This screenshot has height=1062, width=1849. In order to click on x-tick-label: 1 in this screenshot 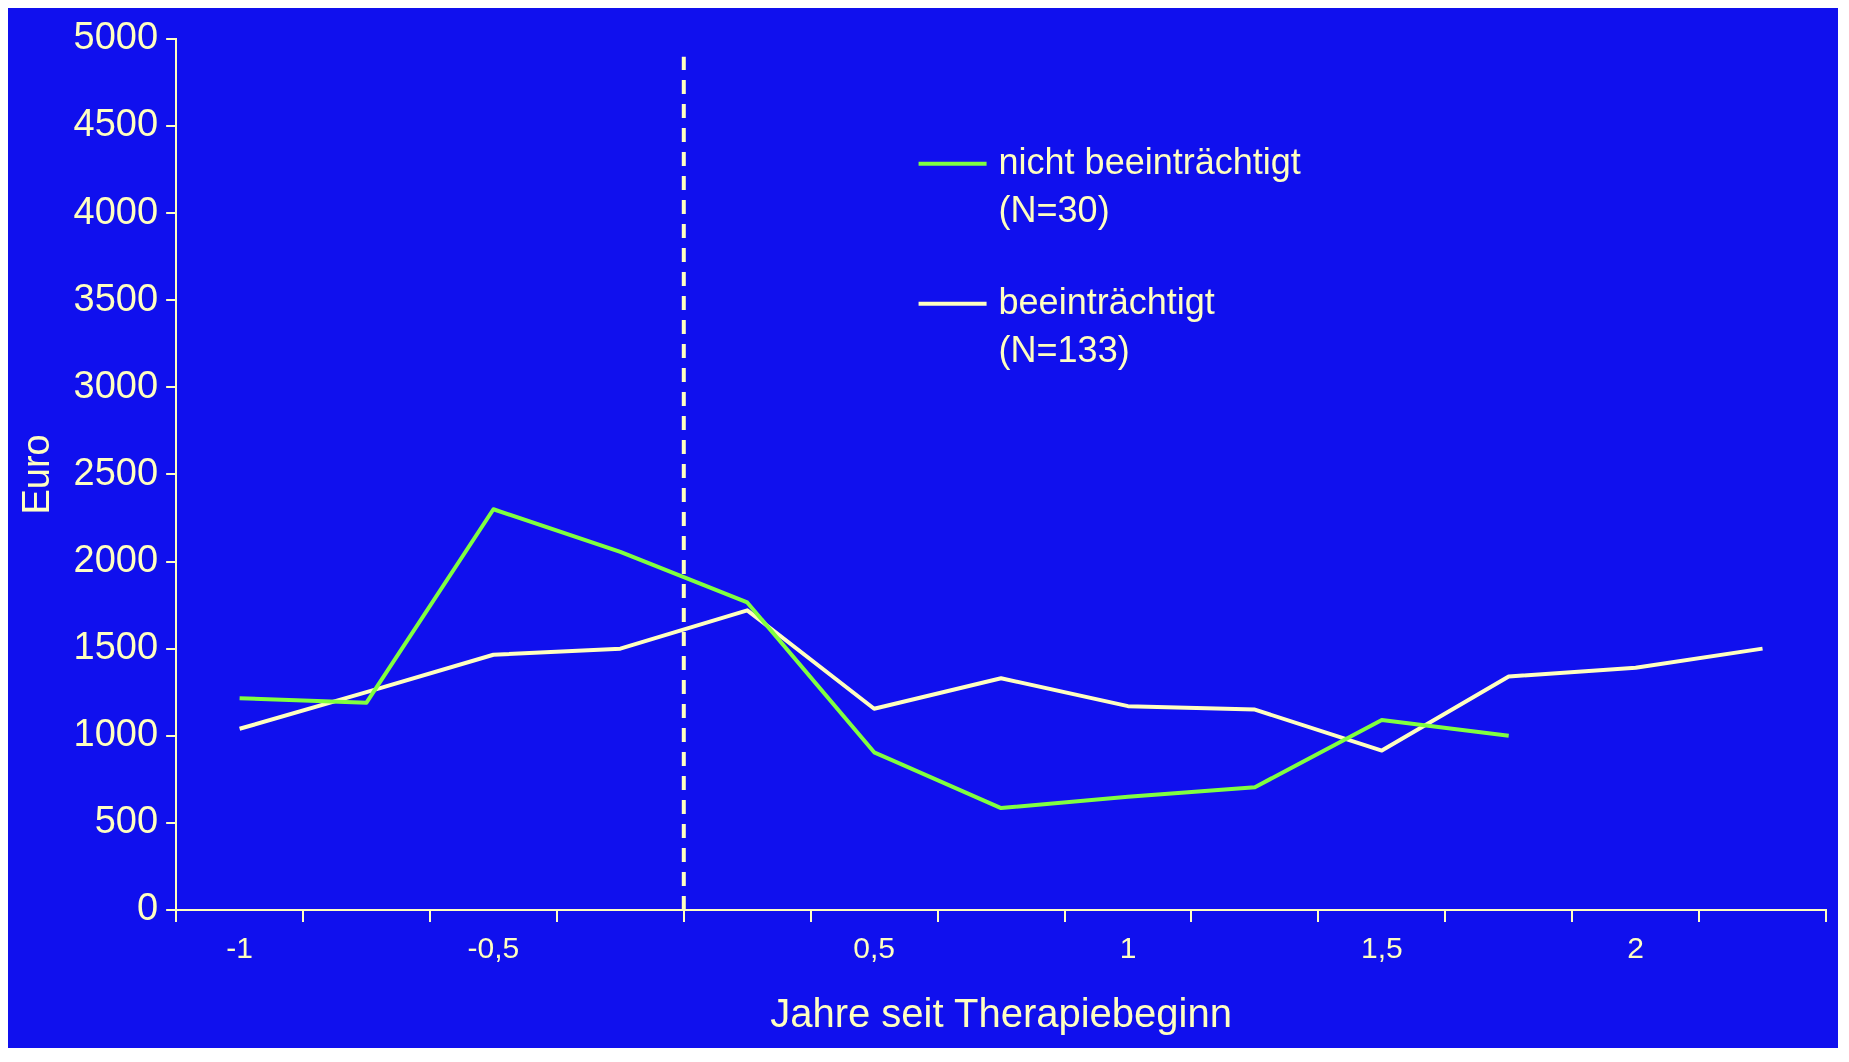, I will do `click(1128, 948)`.